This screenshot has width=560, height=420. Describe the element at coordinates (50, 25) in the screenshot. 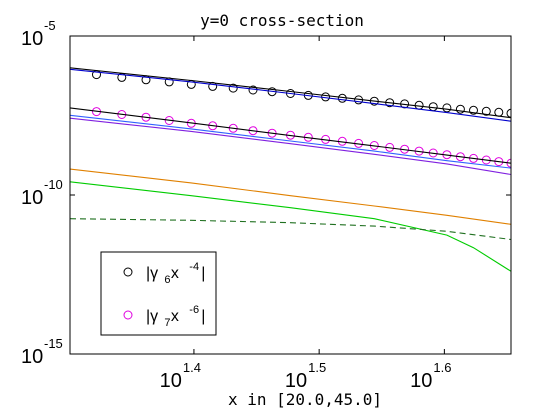

I see `y-tick-exponent-0: -5` at that location.